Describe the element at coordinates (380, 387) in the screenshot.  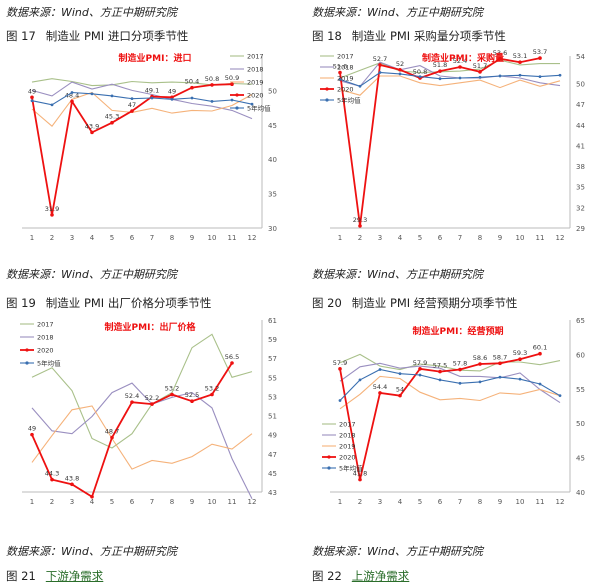
I see `data-label: 54.4` at that location.